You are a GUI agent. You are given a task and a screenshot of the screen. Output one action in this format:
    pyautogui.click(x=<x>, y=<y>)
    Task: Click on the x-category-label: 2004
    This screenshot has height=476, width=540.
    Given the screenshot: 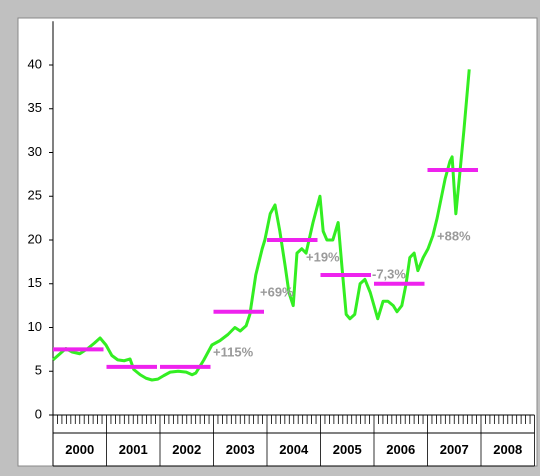 What is the action you would take?
    pyautogui.click(x=294, y=449)
    